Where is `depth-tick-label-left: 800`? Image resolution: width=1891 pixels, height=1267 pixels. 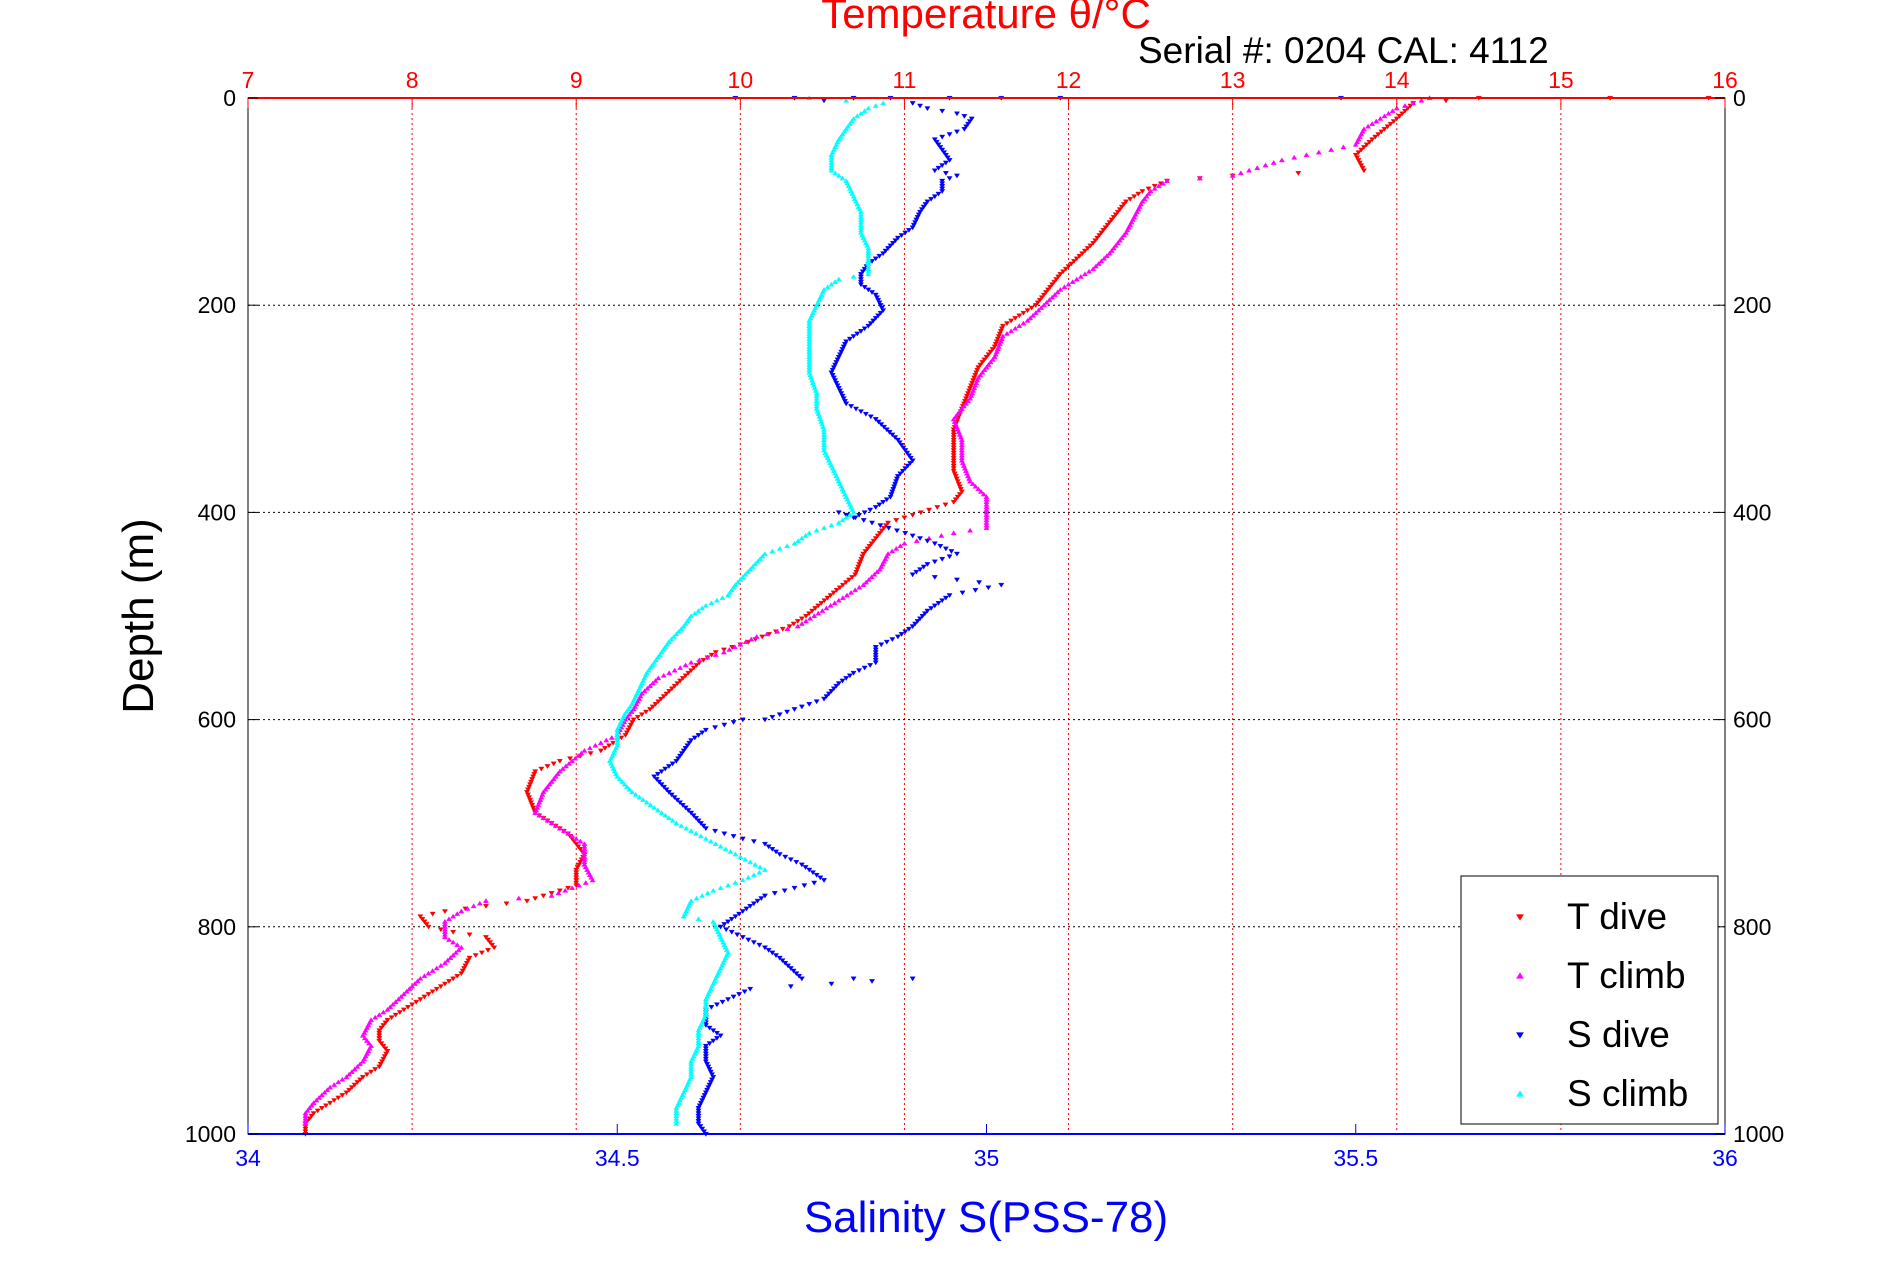 depth-tick-label-left: 800 is located at coordinates (217, 927).